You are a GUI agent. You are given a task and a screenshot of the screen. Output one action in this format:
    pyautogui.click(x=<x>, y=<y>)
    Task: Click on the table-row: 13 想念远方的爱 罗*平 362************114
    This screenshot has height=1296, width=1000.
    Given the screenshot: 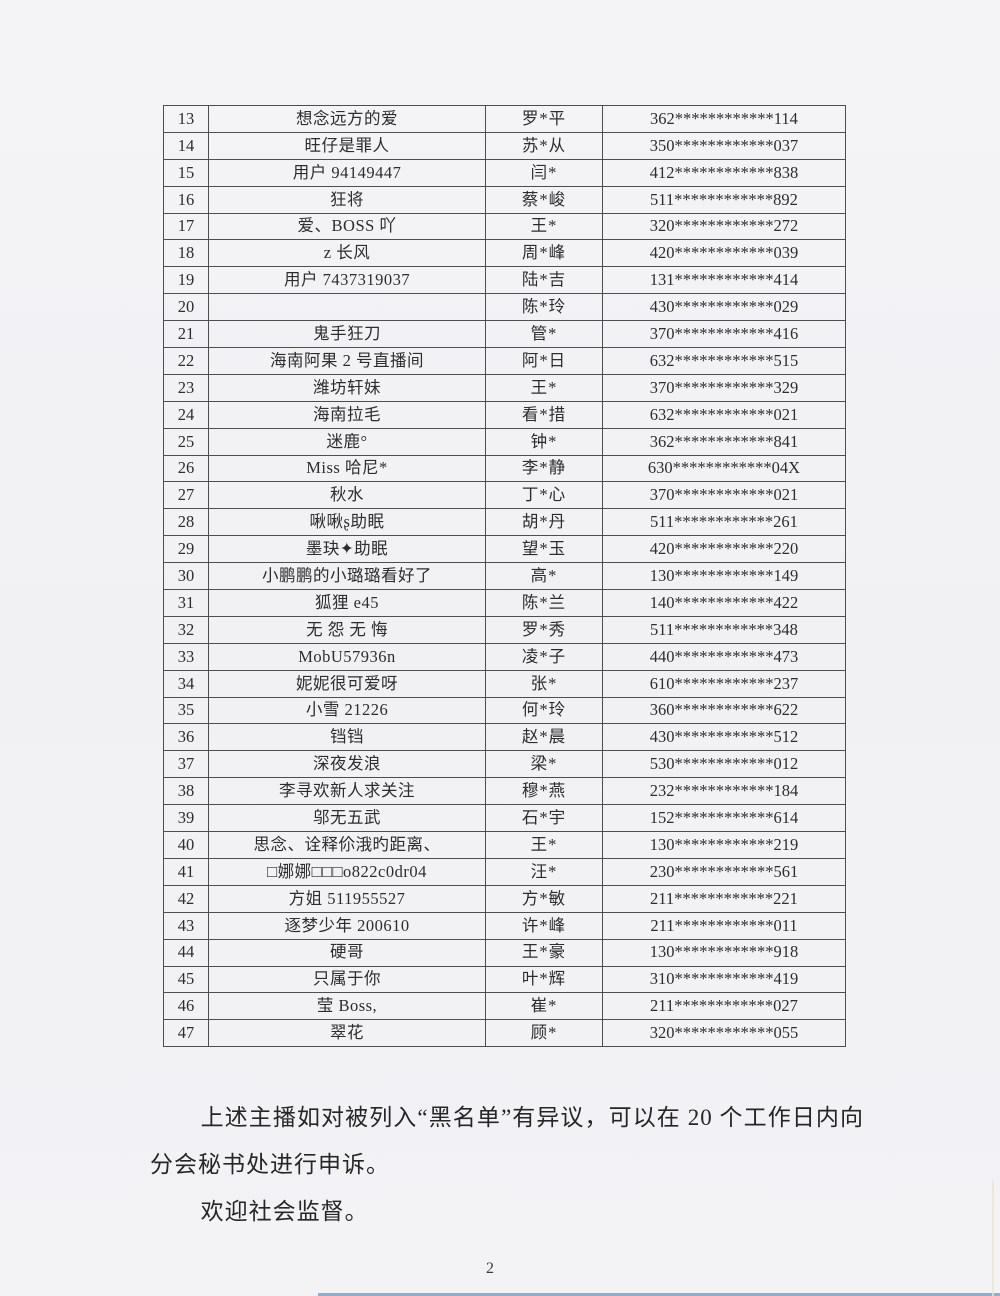 What is the action you would take?
    pyautogui.click(x=504, y=119)
    